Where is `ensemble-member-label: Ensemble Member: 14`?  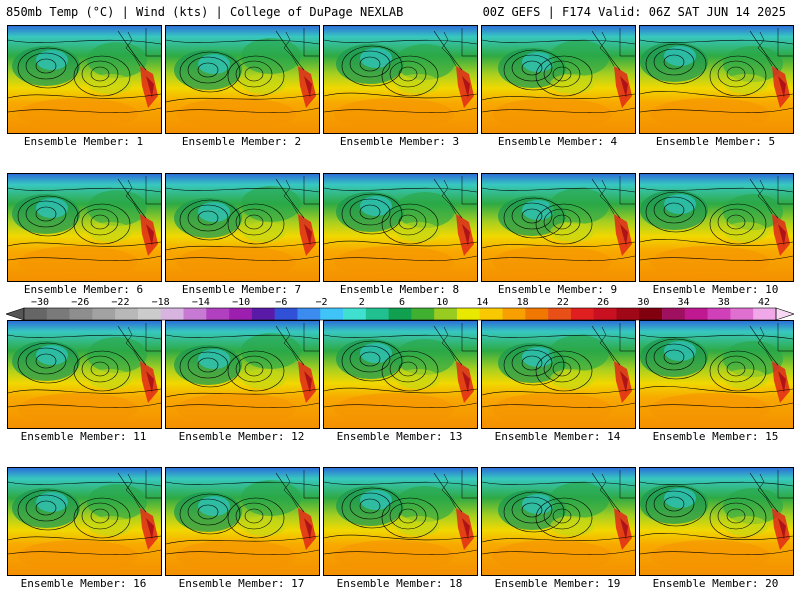 ensemble-member-label: Ensemble Member: 14 is located at coordinates (557, 436).